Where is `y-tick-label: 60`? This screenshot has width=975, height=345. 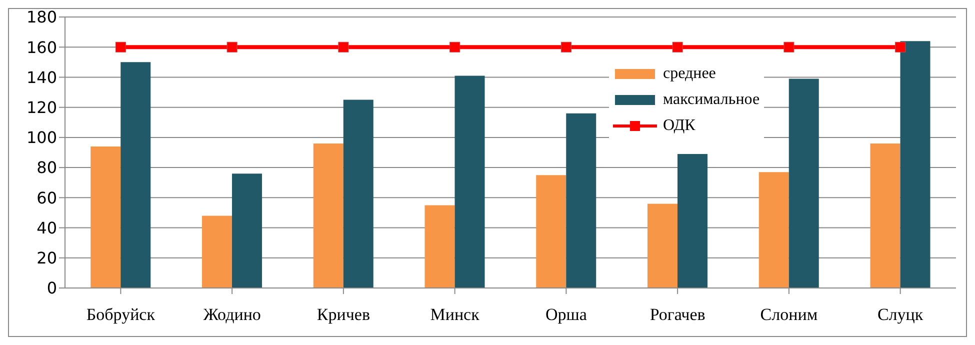
y-tick-label: 60 is located at coordinates (46, 198).